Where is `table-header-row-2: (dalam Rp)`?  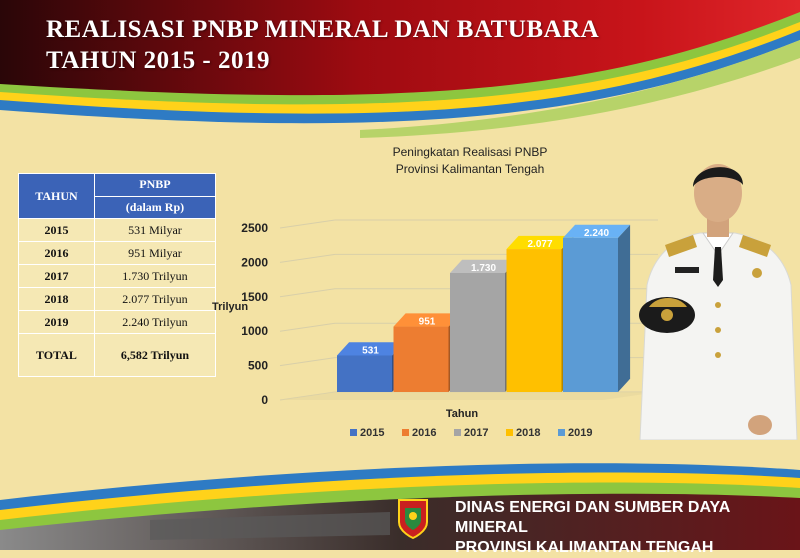
table-header-row-2: (dalam Rp) is located at coordinates (118, 207).